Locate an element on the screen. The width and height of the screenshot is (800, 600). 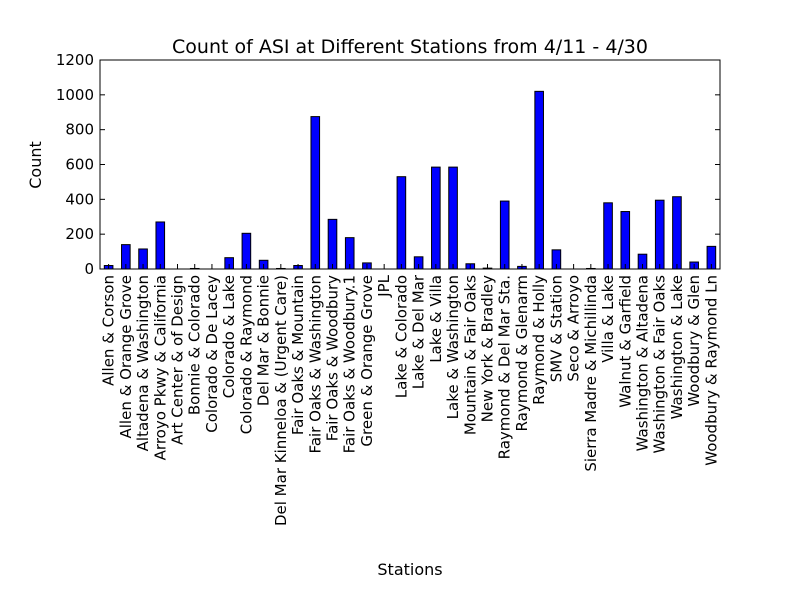
x-tick-label: Art Center & of Design is located at coordinates (178, 360).